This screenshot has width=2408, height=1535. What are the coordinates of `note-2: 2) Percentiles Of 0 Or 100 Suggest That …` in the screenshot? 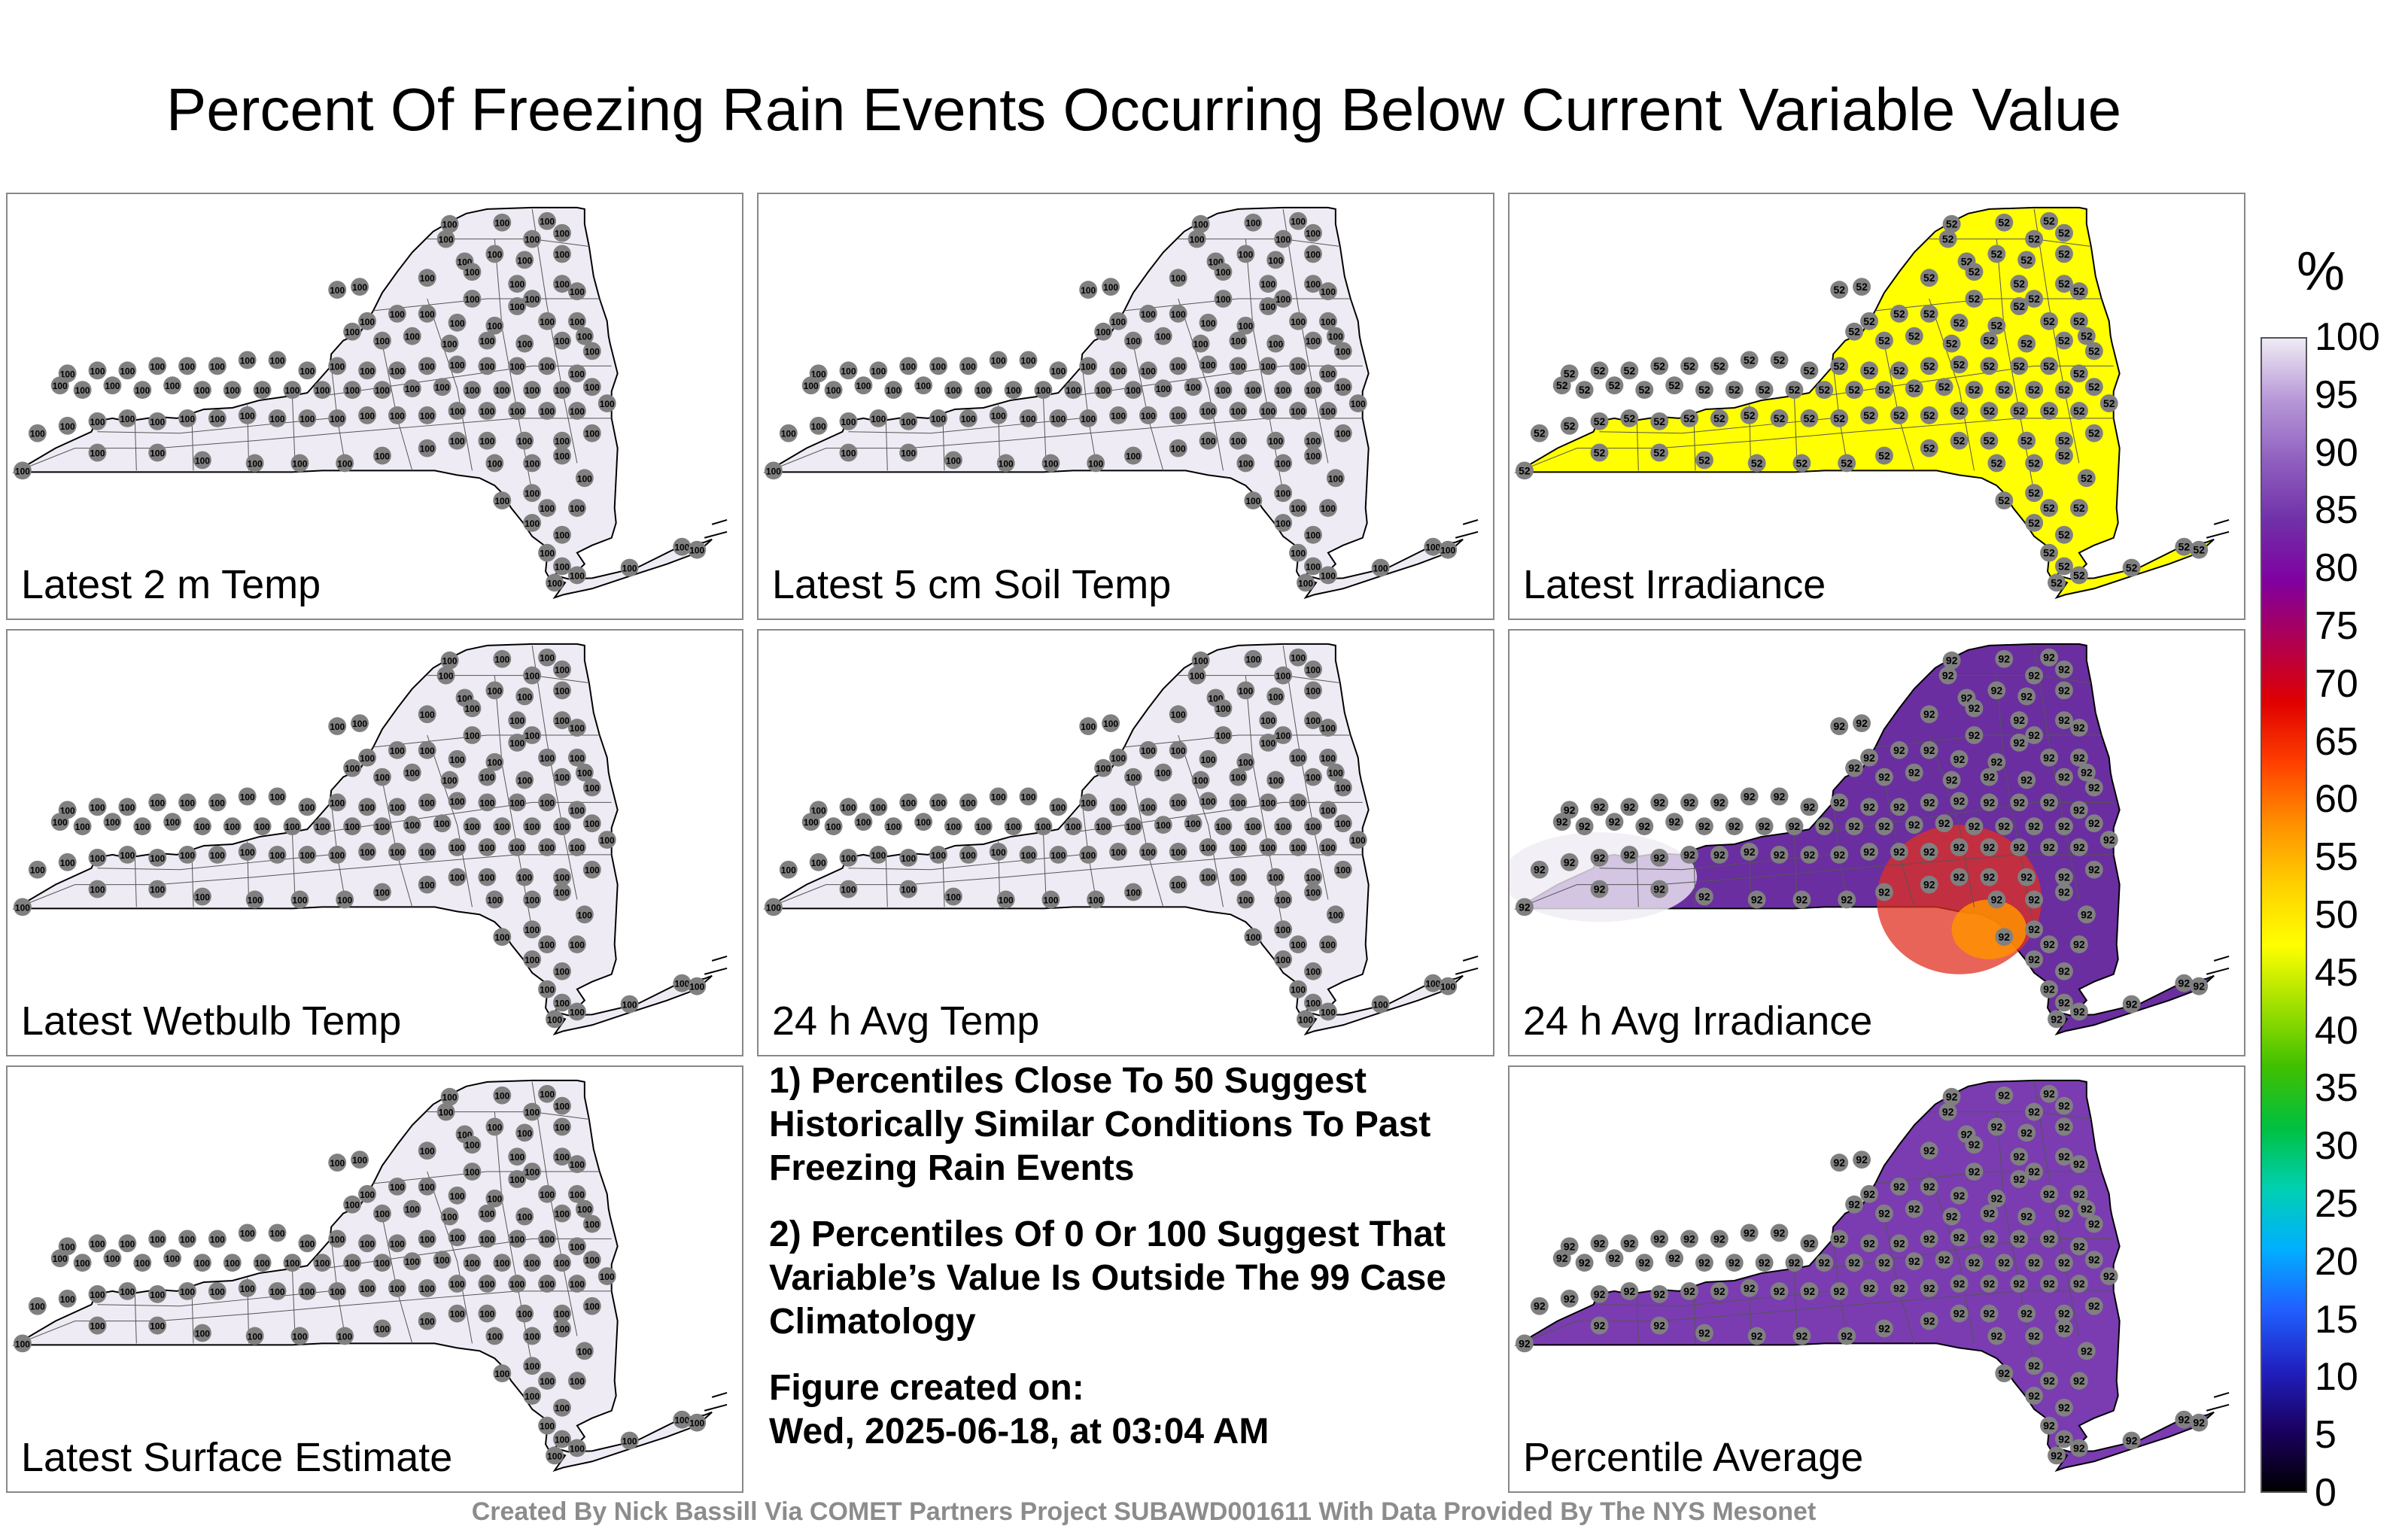 It's located at (1107, 1278).